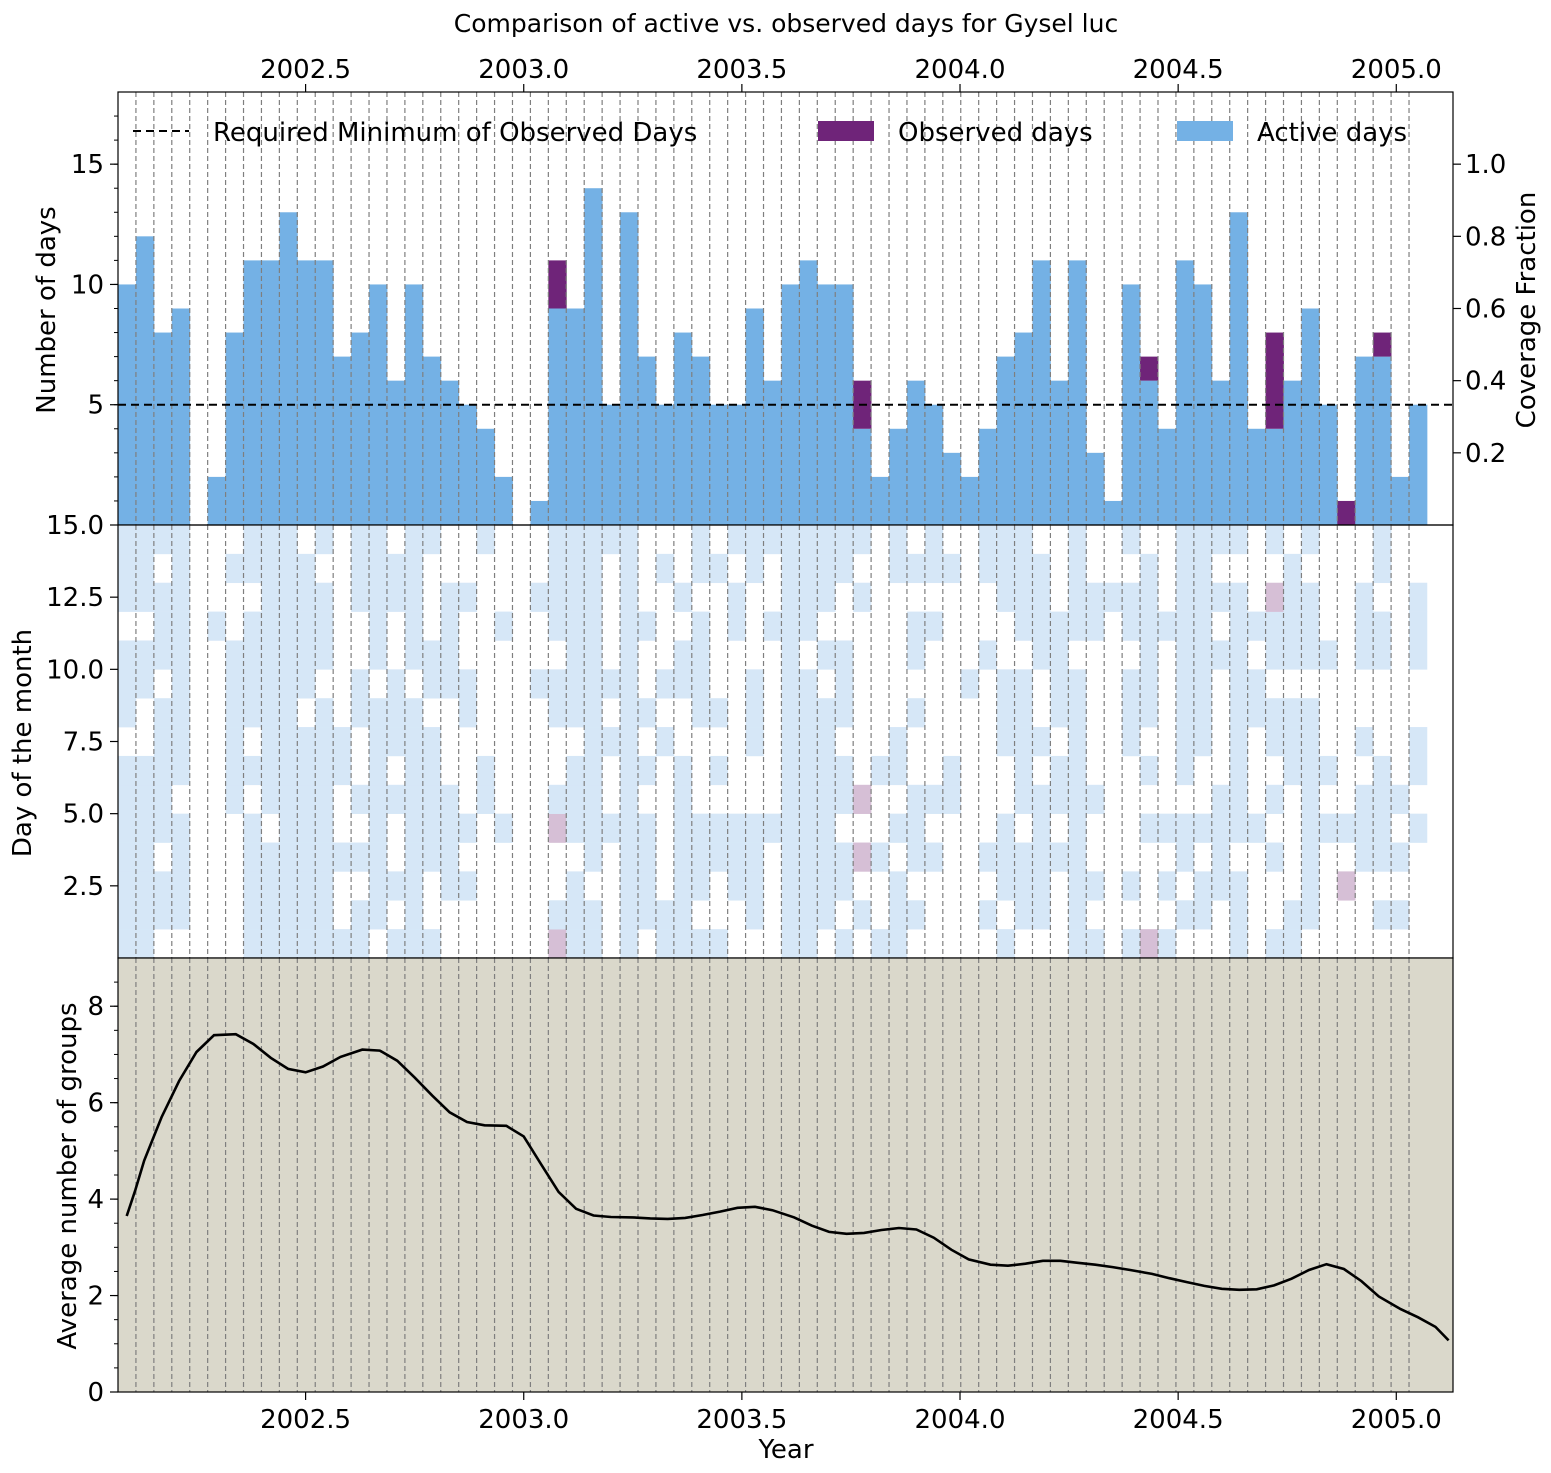  I want to click on observed-day-cell, so click(862, 799).